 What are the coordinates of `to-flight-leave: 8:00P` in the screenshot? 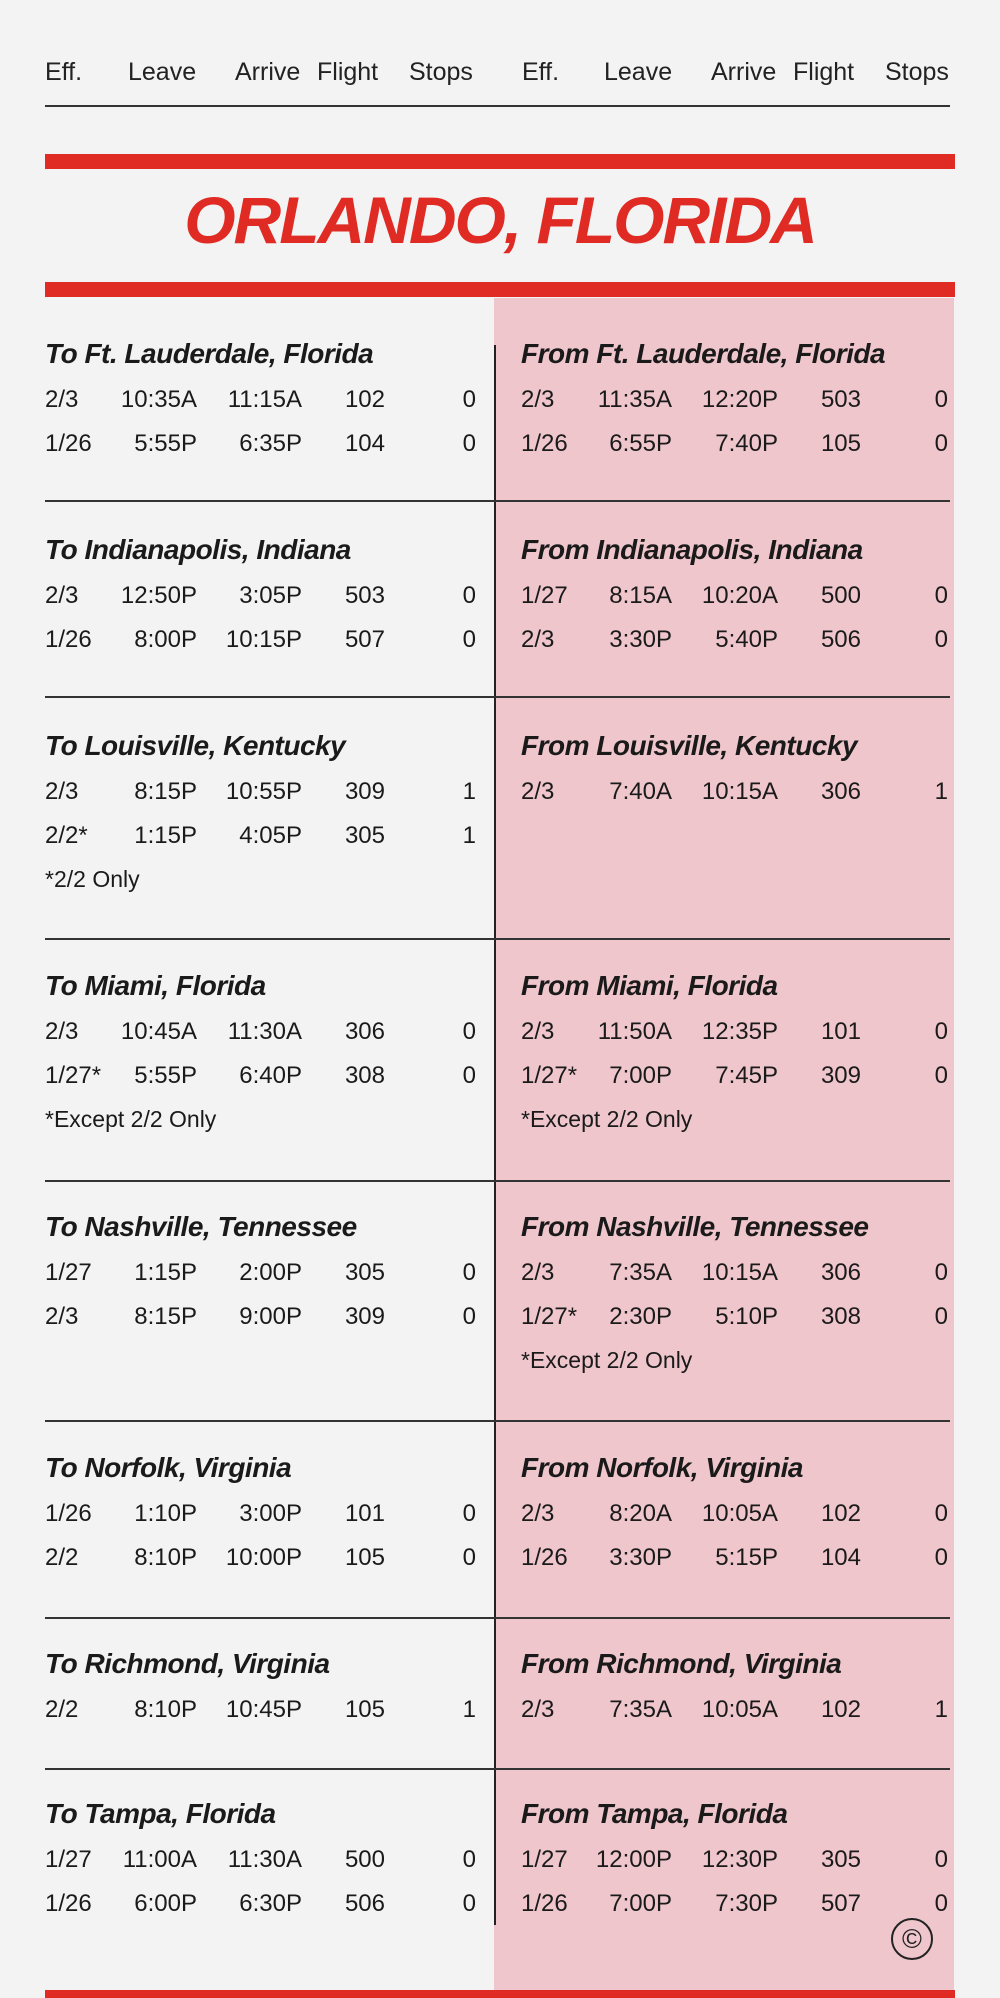 It's located at (165, 639).